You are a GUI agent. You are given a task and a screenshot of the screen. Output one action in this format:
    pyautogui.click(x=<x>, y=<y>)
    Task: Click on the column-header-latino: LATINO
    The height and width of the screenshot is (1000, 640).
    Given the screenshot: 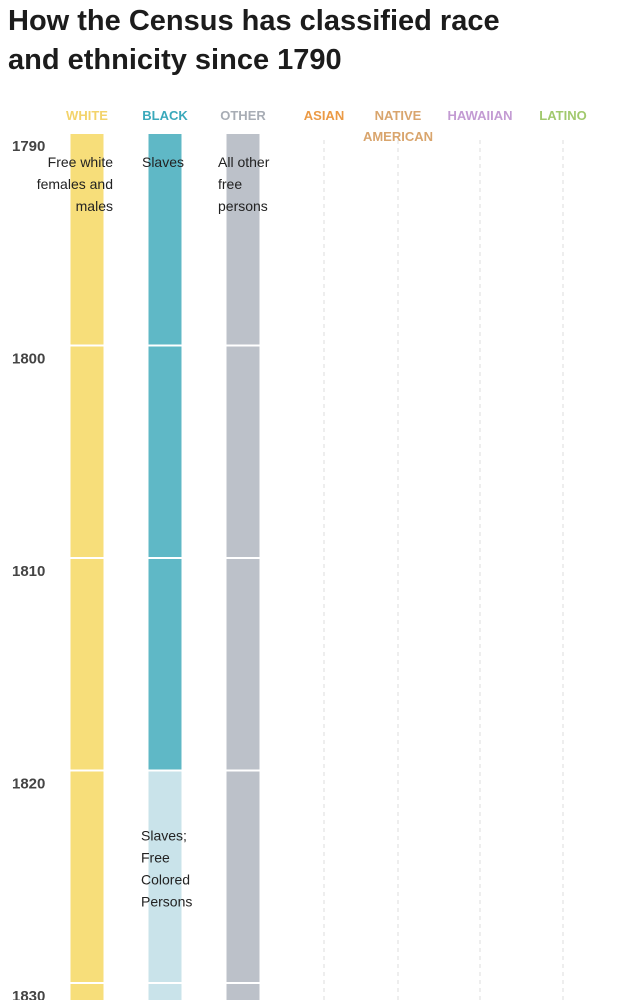 What is the action you would take?
    pyautogui.click(x=562, y=115)
    